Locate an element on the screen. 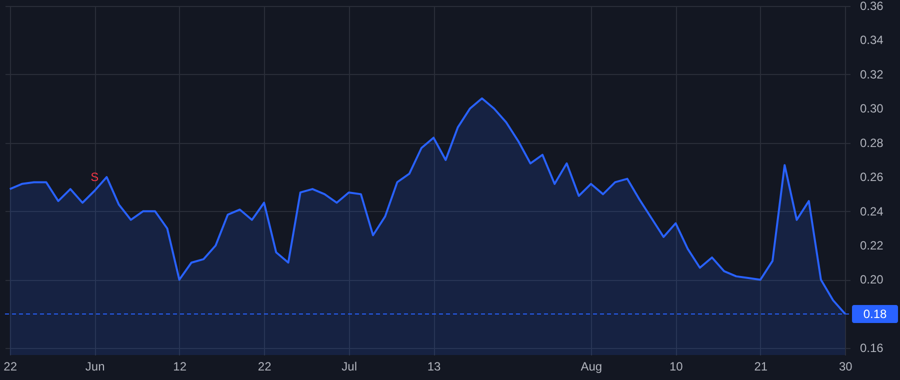 The image size is (900, 380). y-tick-label: 0.24 is located at coordinates (872, 211).